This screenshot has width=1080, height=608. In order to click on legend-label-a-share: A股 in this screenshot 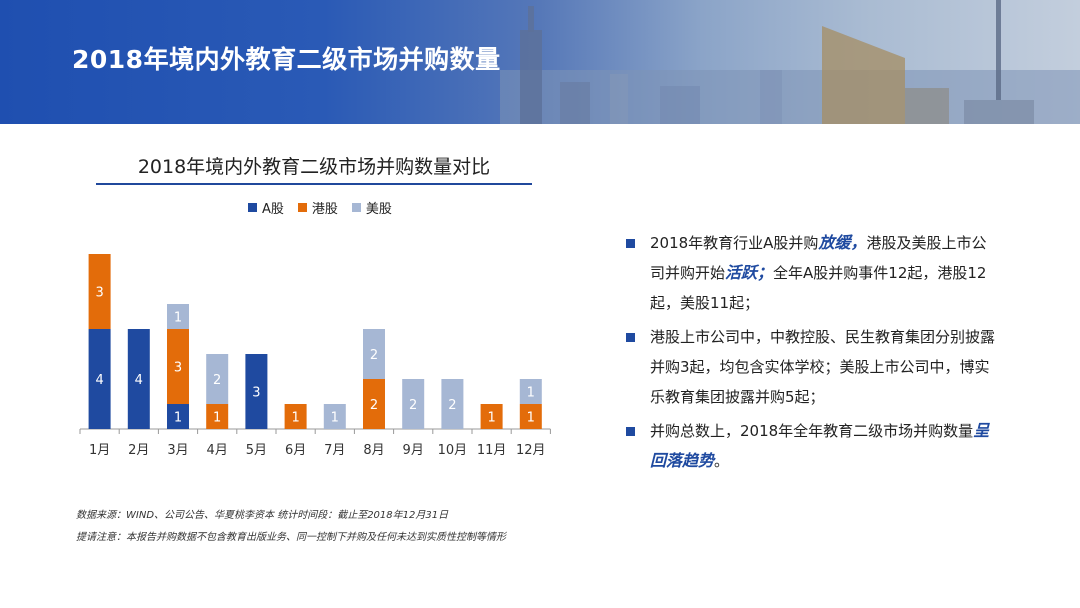, I will do `click(273, 209)`.